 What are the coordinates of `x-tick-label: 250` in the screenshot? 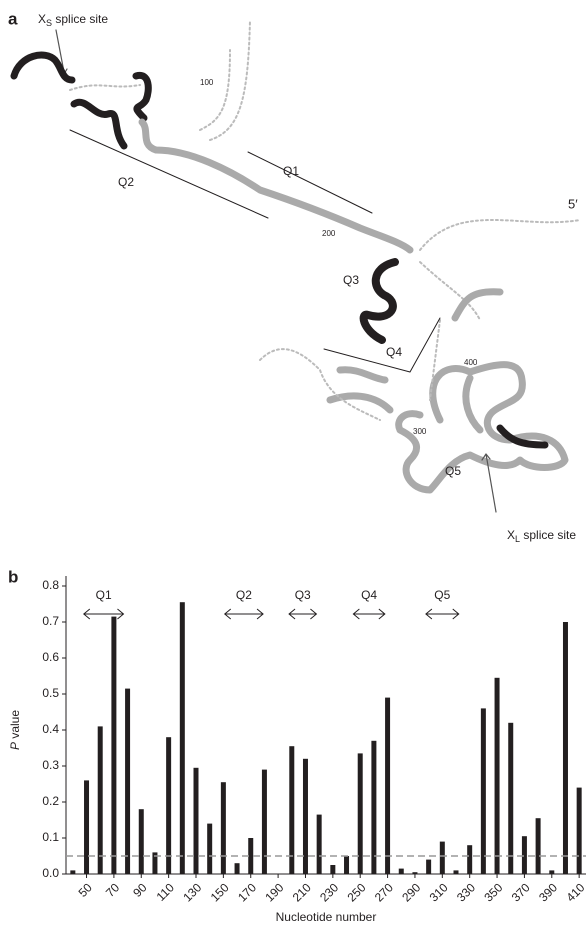 It's located at (357, 892).